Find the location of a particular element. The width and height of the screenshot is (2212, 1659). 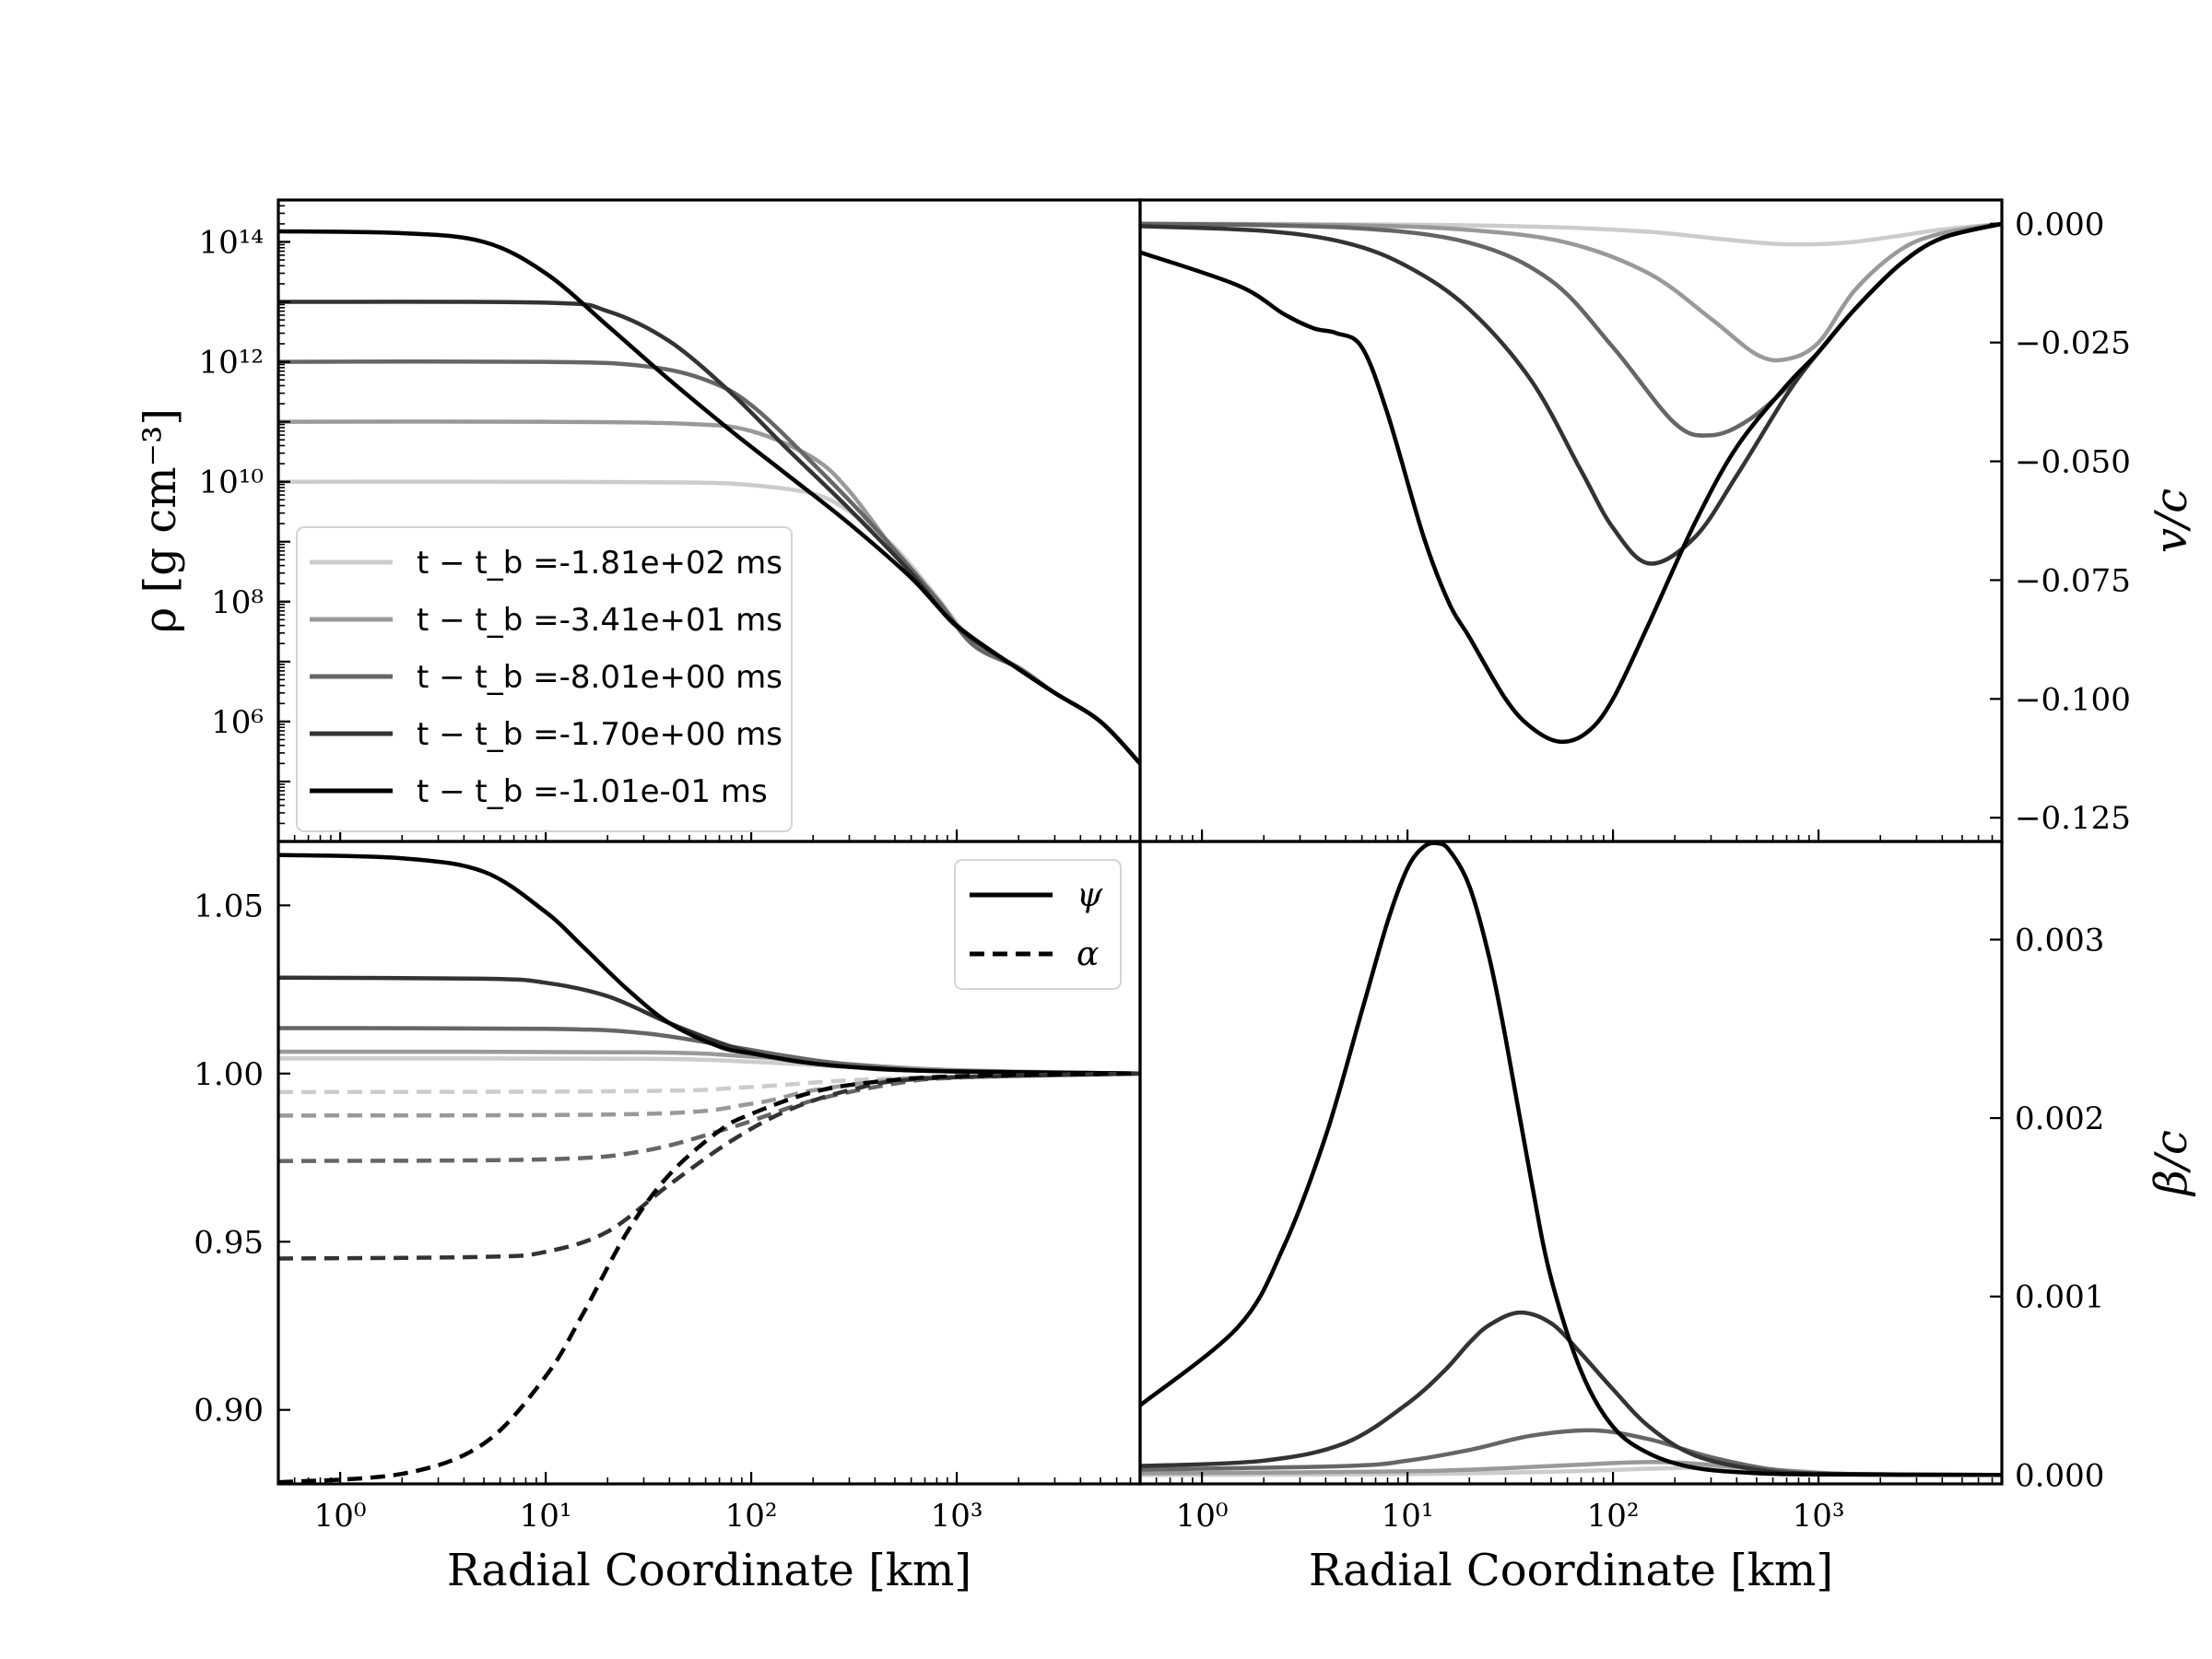

legend-label: t − t_b =-3.41e+01 ms is located at coordinates (599, 620).